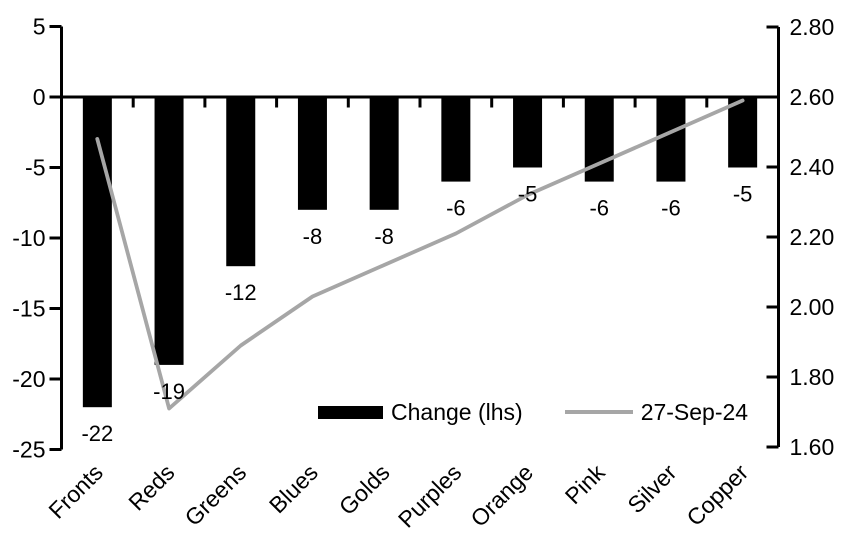 This screenshot has width=852, height=550. Describe the element at coordinates (812, 307) in the screenshot. I see `right-axis-tick-label: 2.00` at that location.